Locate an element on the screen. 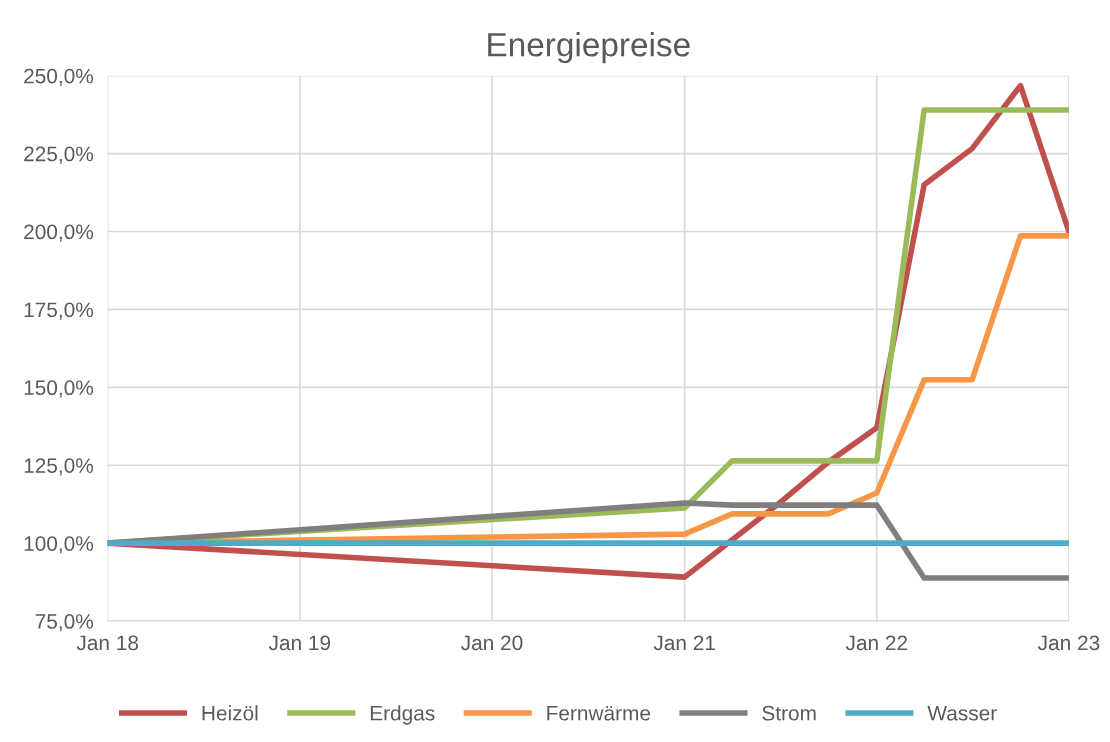 The image size is (1110, 742). y-tick-label: 75,0% is located at coordinates (64, 623).